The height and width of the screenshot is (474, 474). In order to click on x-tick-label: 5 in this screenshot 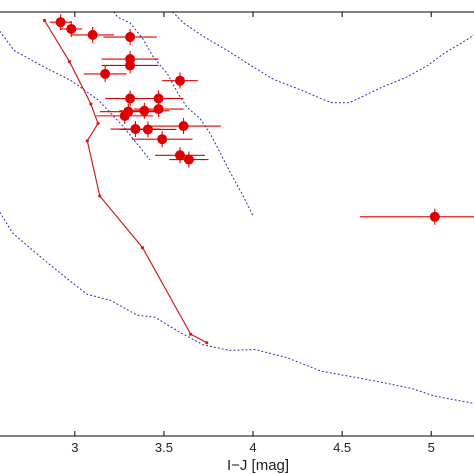, I will do `click(431, 447)`.